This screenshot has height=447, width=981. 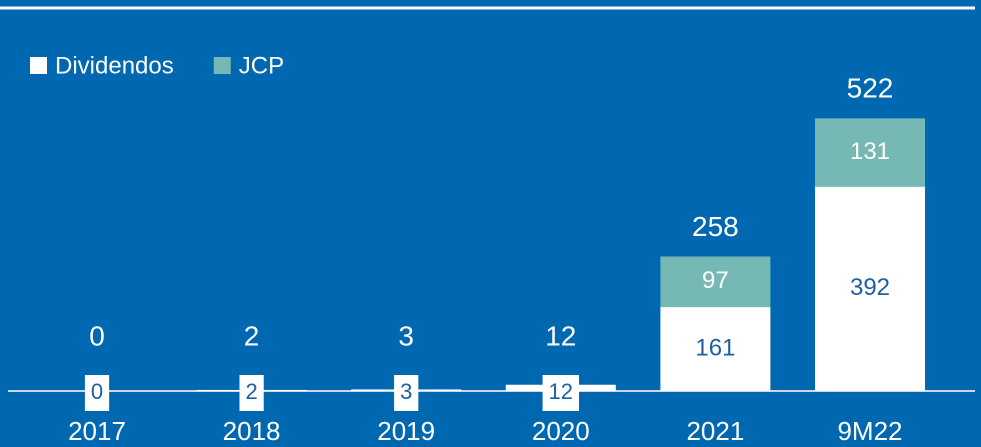 I want to click on legend-label: Dividendos, so click(x=114, y=65).